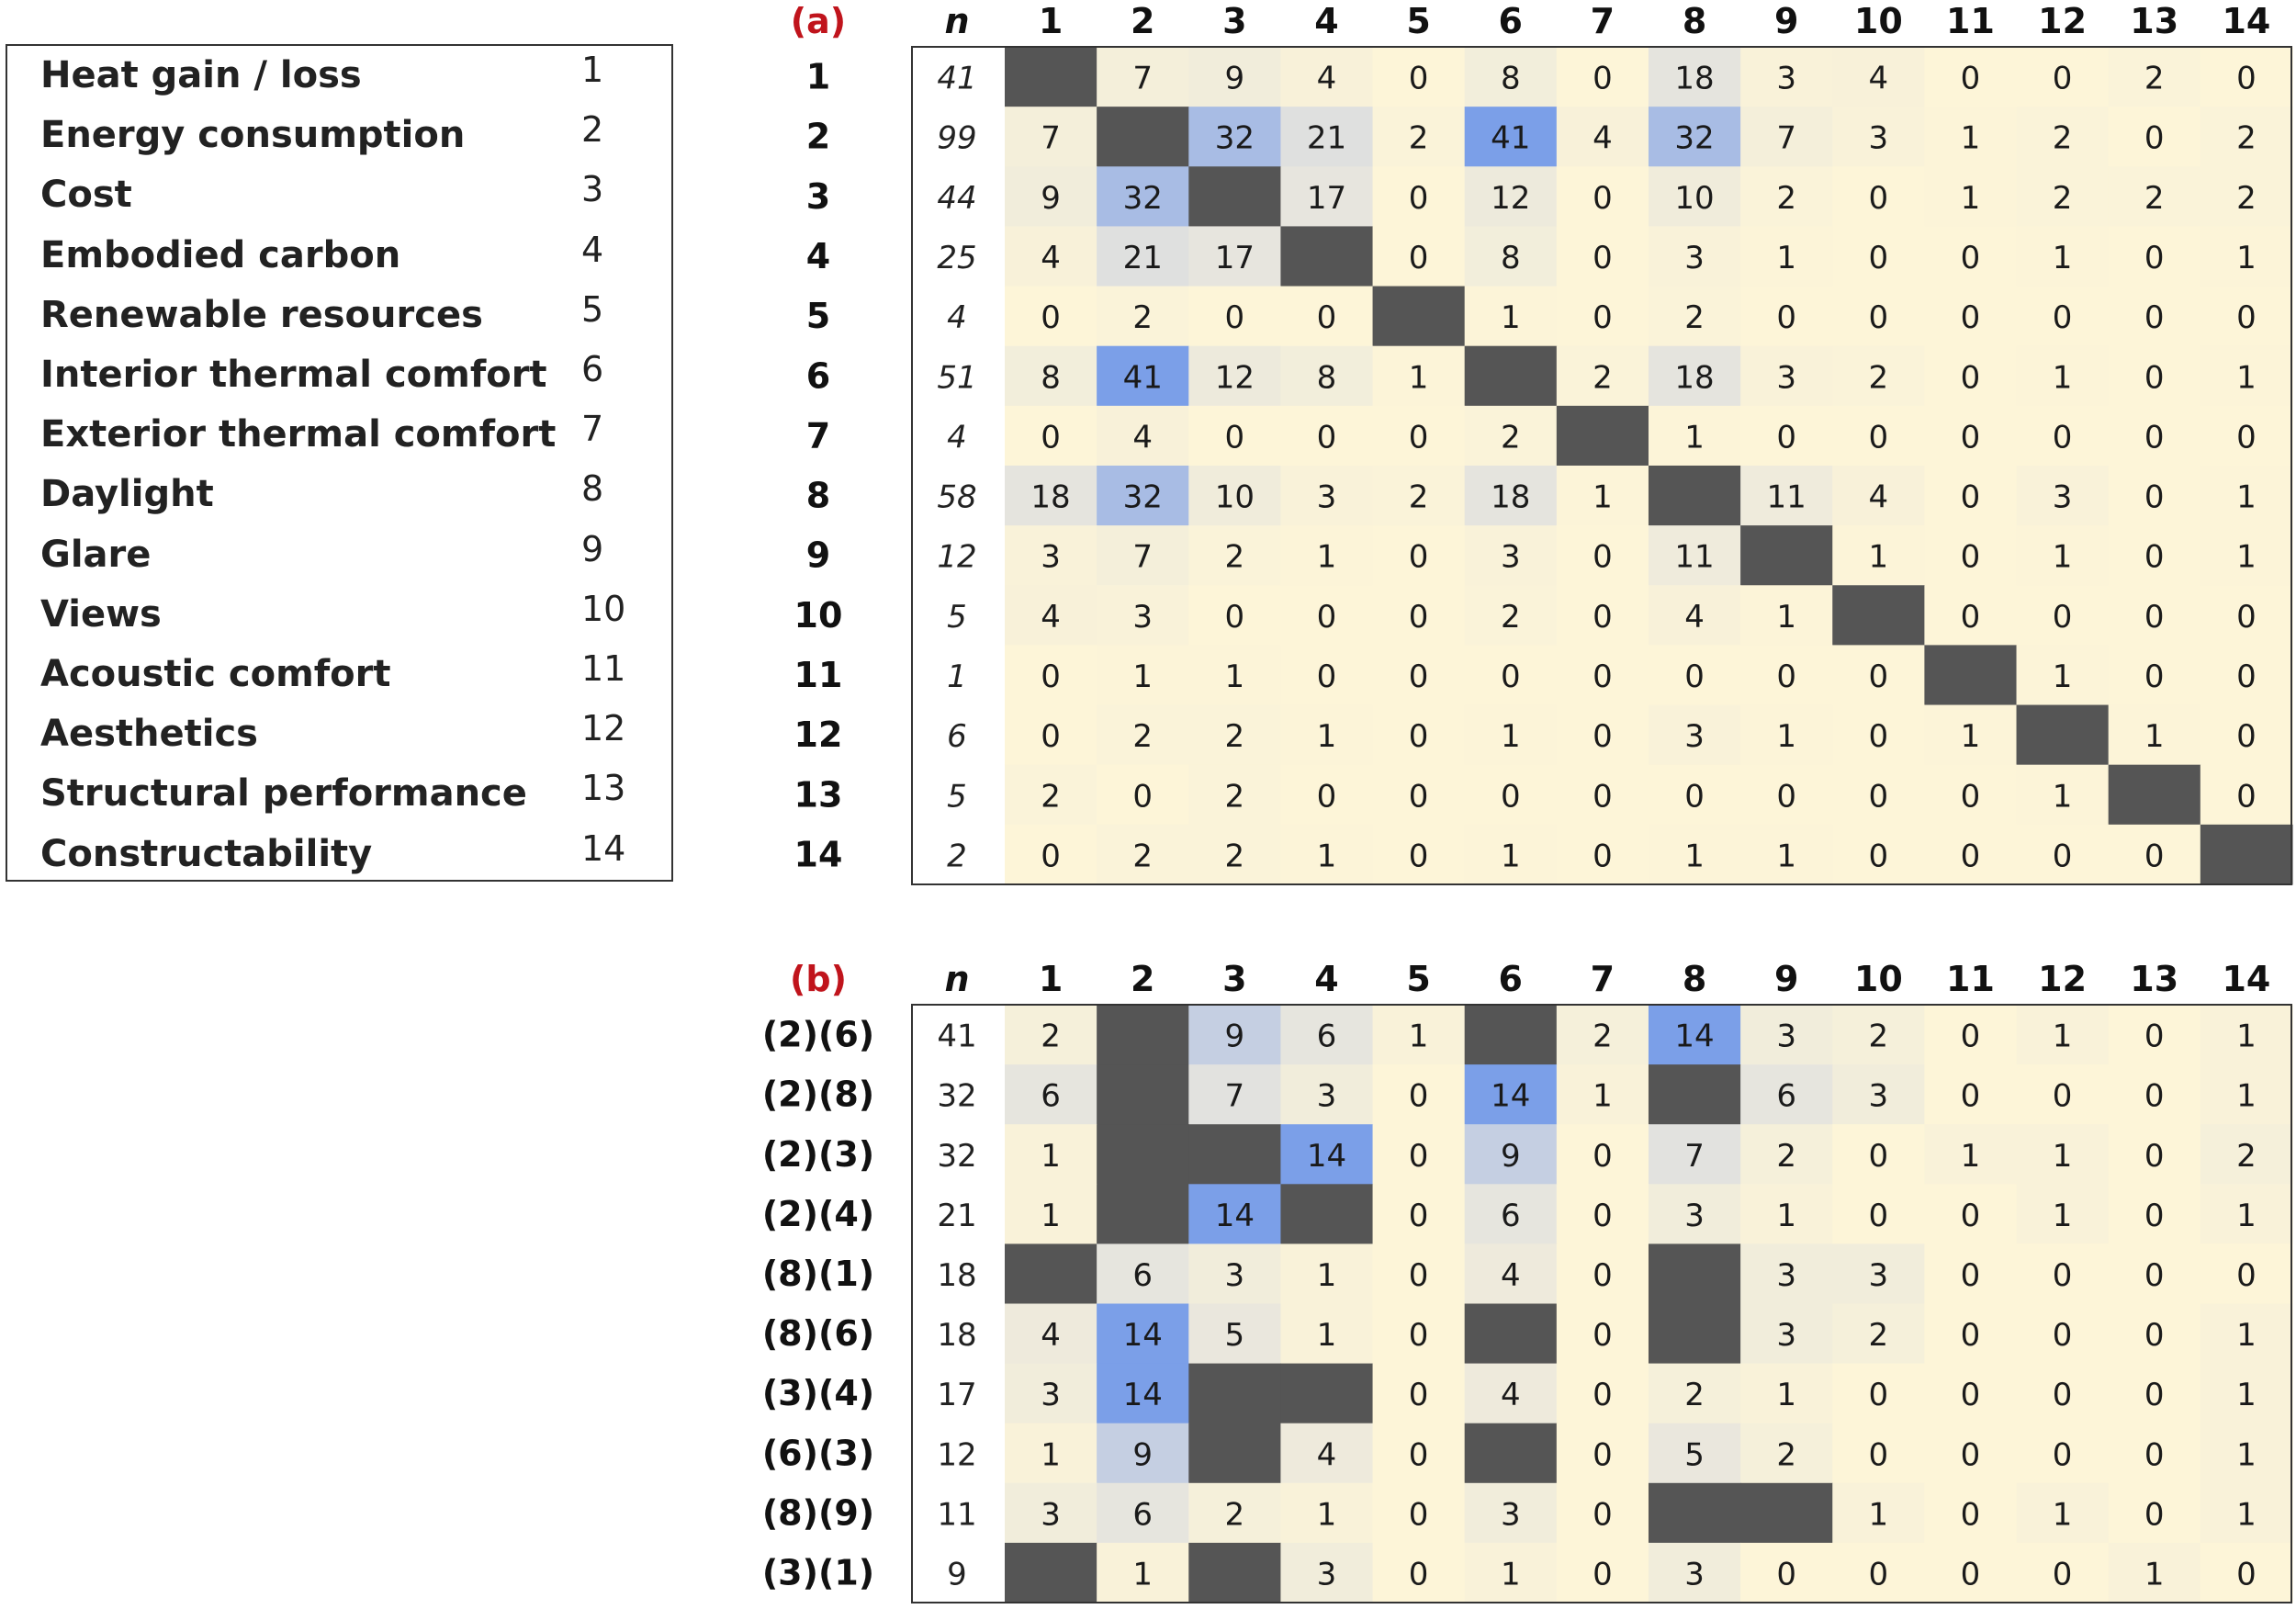 The height and width of the screenshot is (1609, 2296). What do you see at coordinates (818, 375) in the screenshot?
I see `row-label: 6` at bounding box center [818, 375].